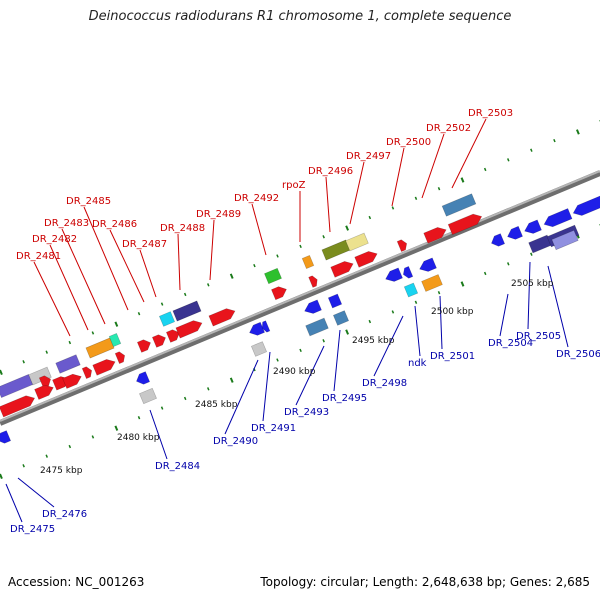 The width and height of the screenshot is (600, 600). I want to click on reverse-gene-label: DR_2476, so click(64, 514).